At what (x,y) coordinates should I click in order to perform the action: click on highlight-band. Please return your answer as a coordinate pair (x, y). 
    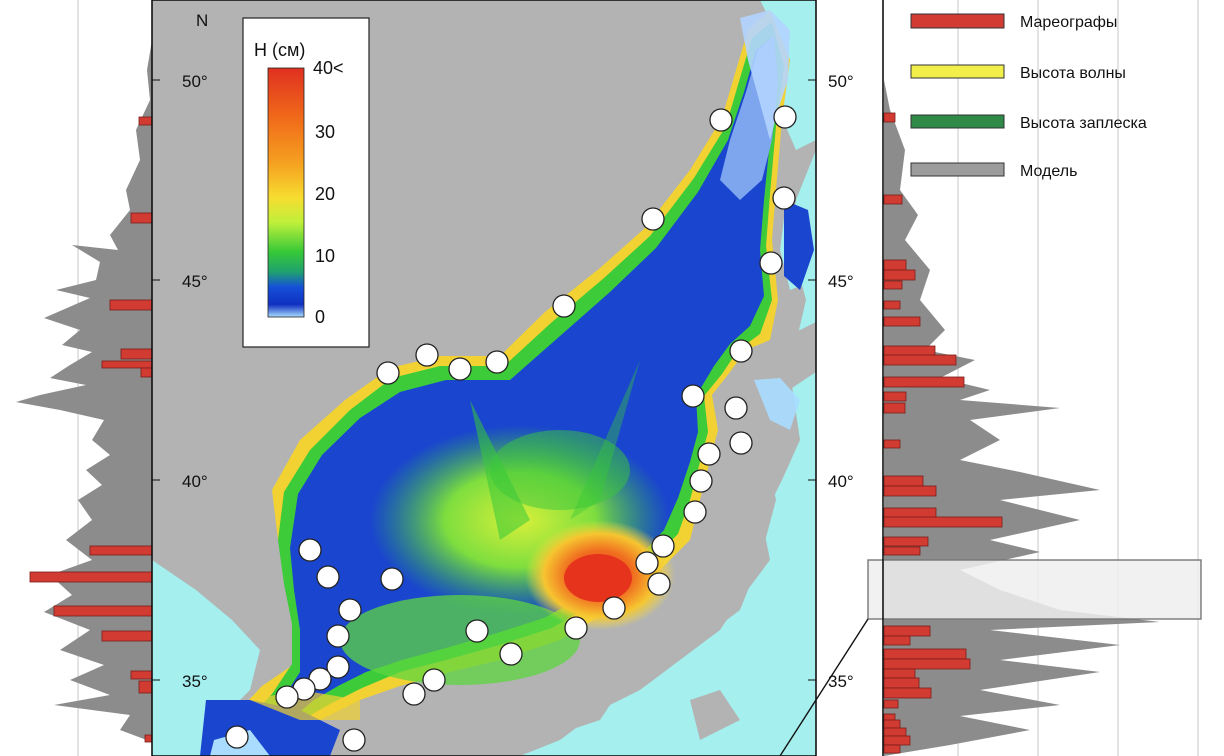
    Looking at the image, I should click on (1034, 589).